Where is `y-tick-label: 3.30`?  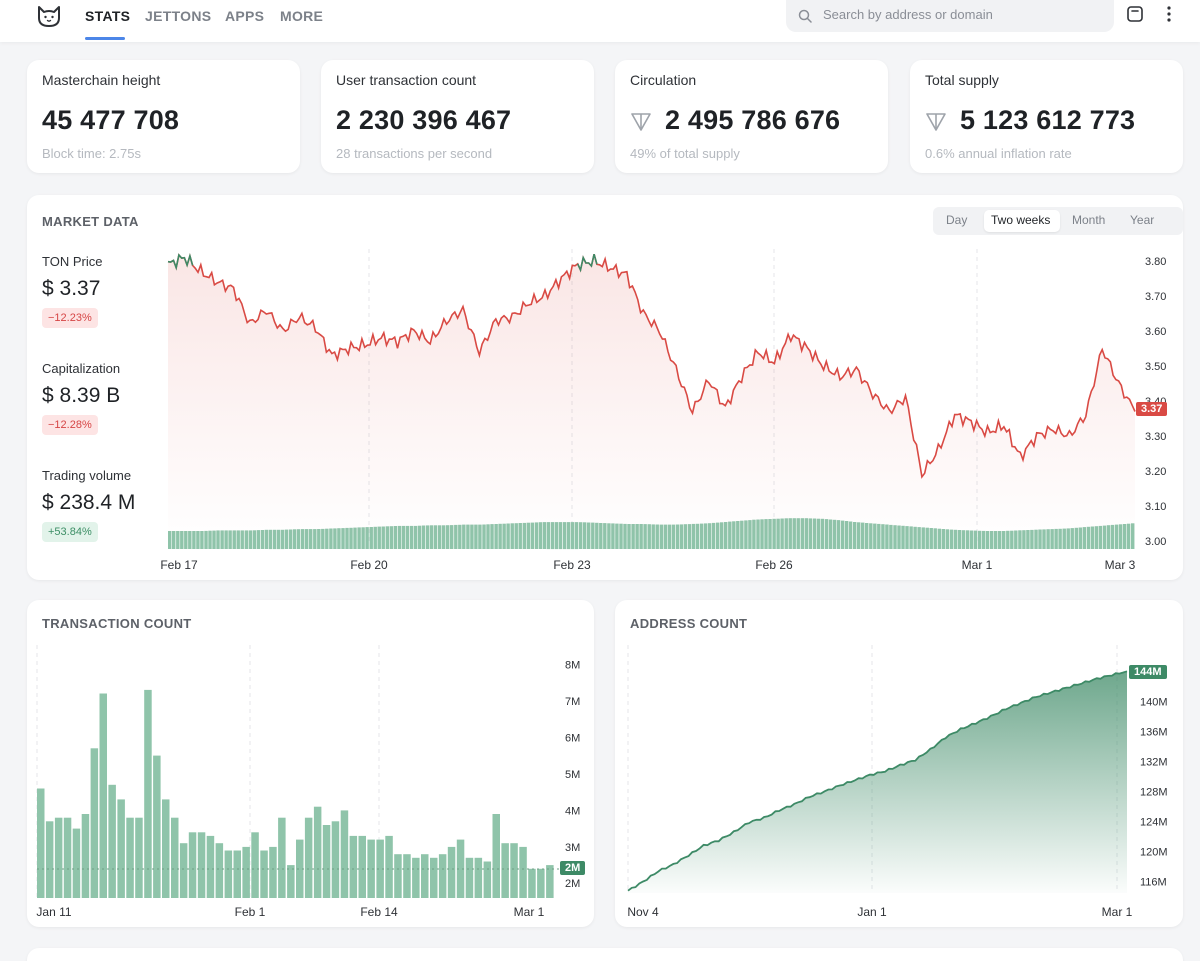
y-tick-label: 3.30 is located at coordinates (1155, 437).